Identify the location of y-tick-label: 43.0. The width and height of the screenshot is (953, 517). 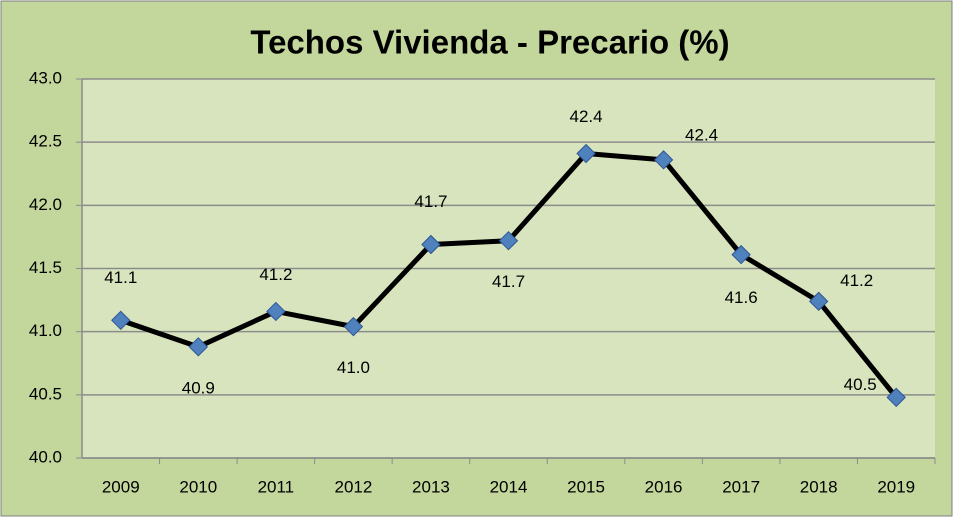
(45, 77).